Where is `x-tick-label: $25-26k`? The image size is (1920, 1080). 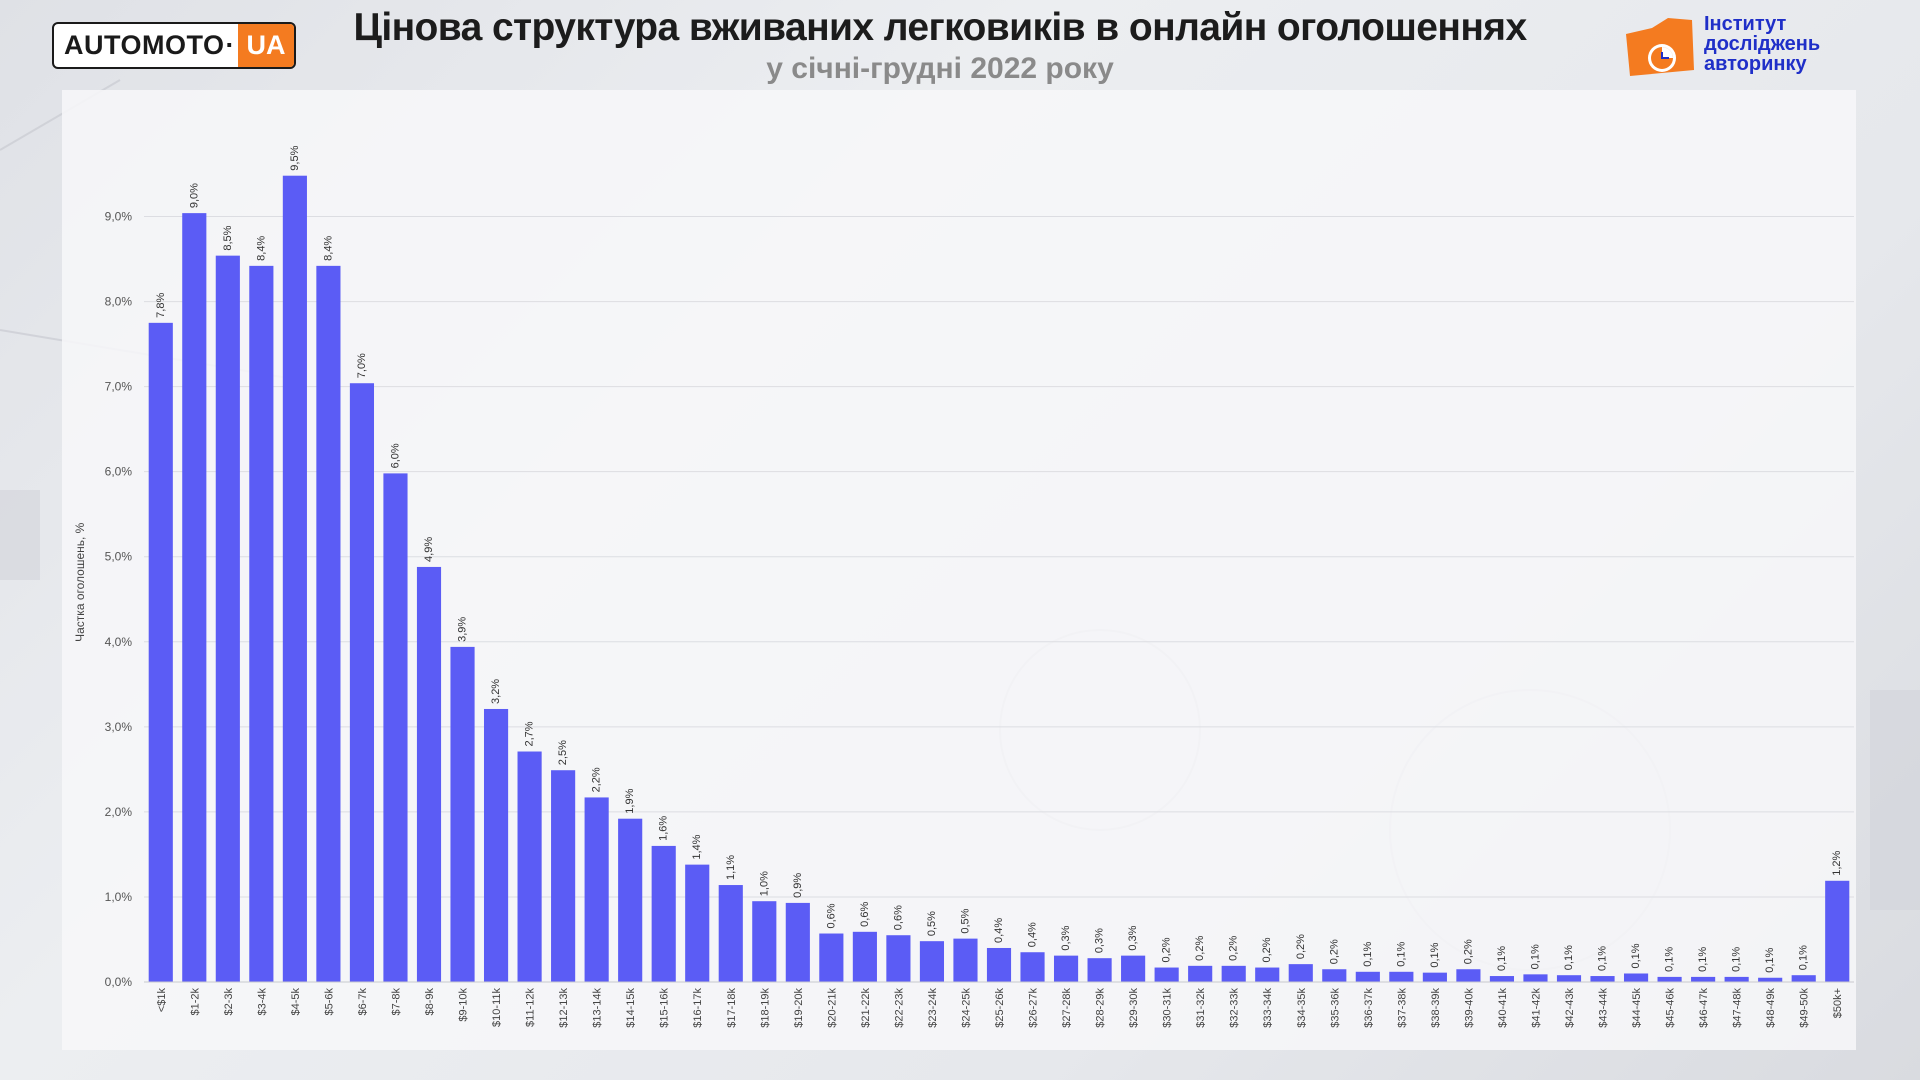
x-tick-label: $25-26k is located at coordinates (1000, 1008).